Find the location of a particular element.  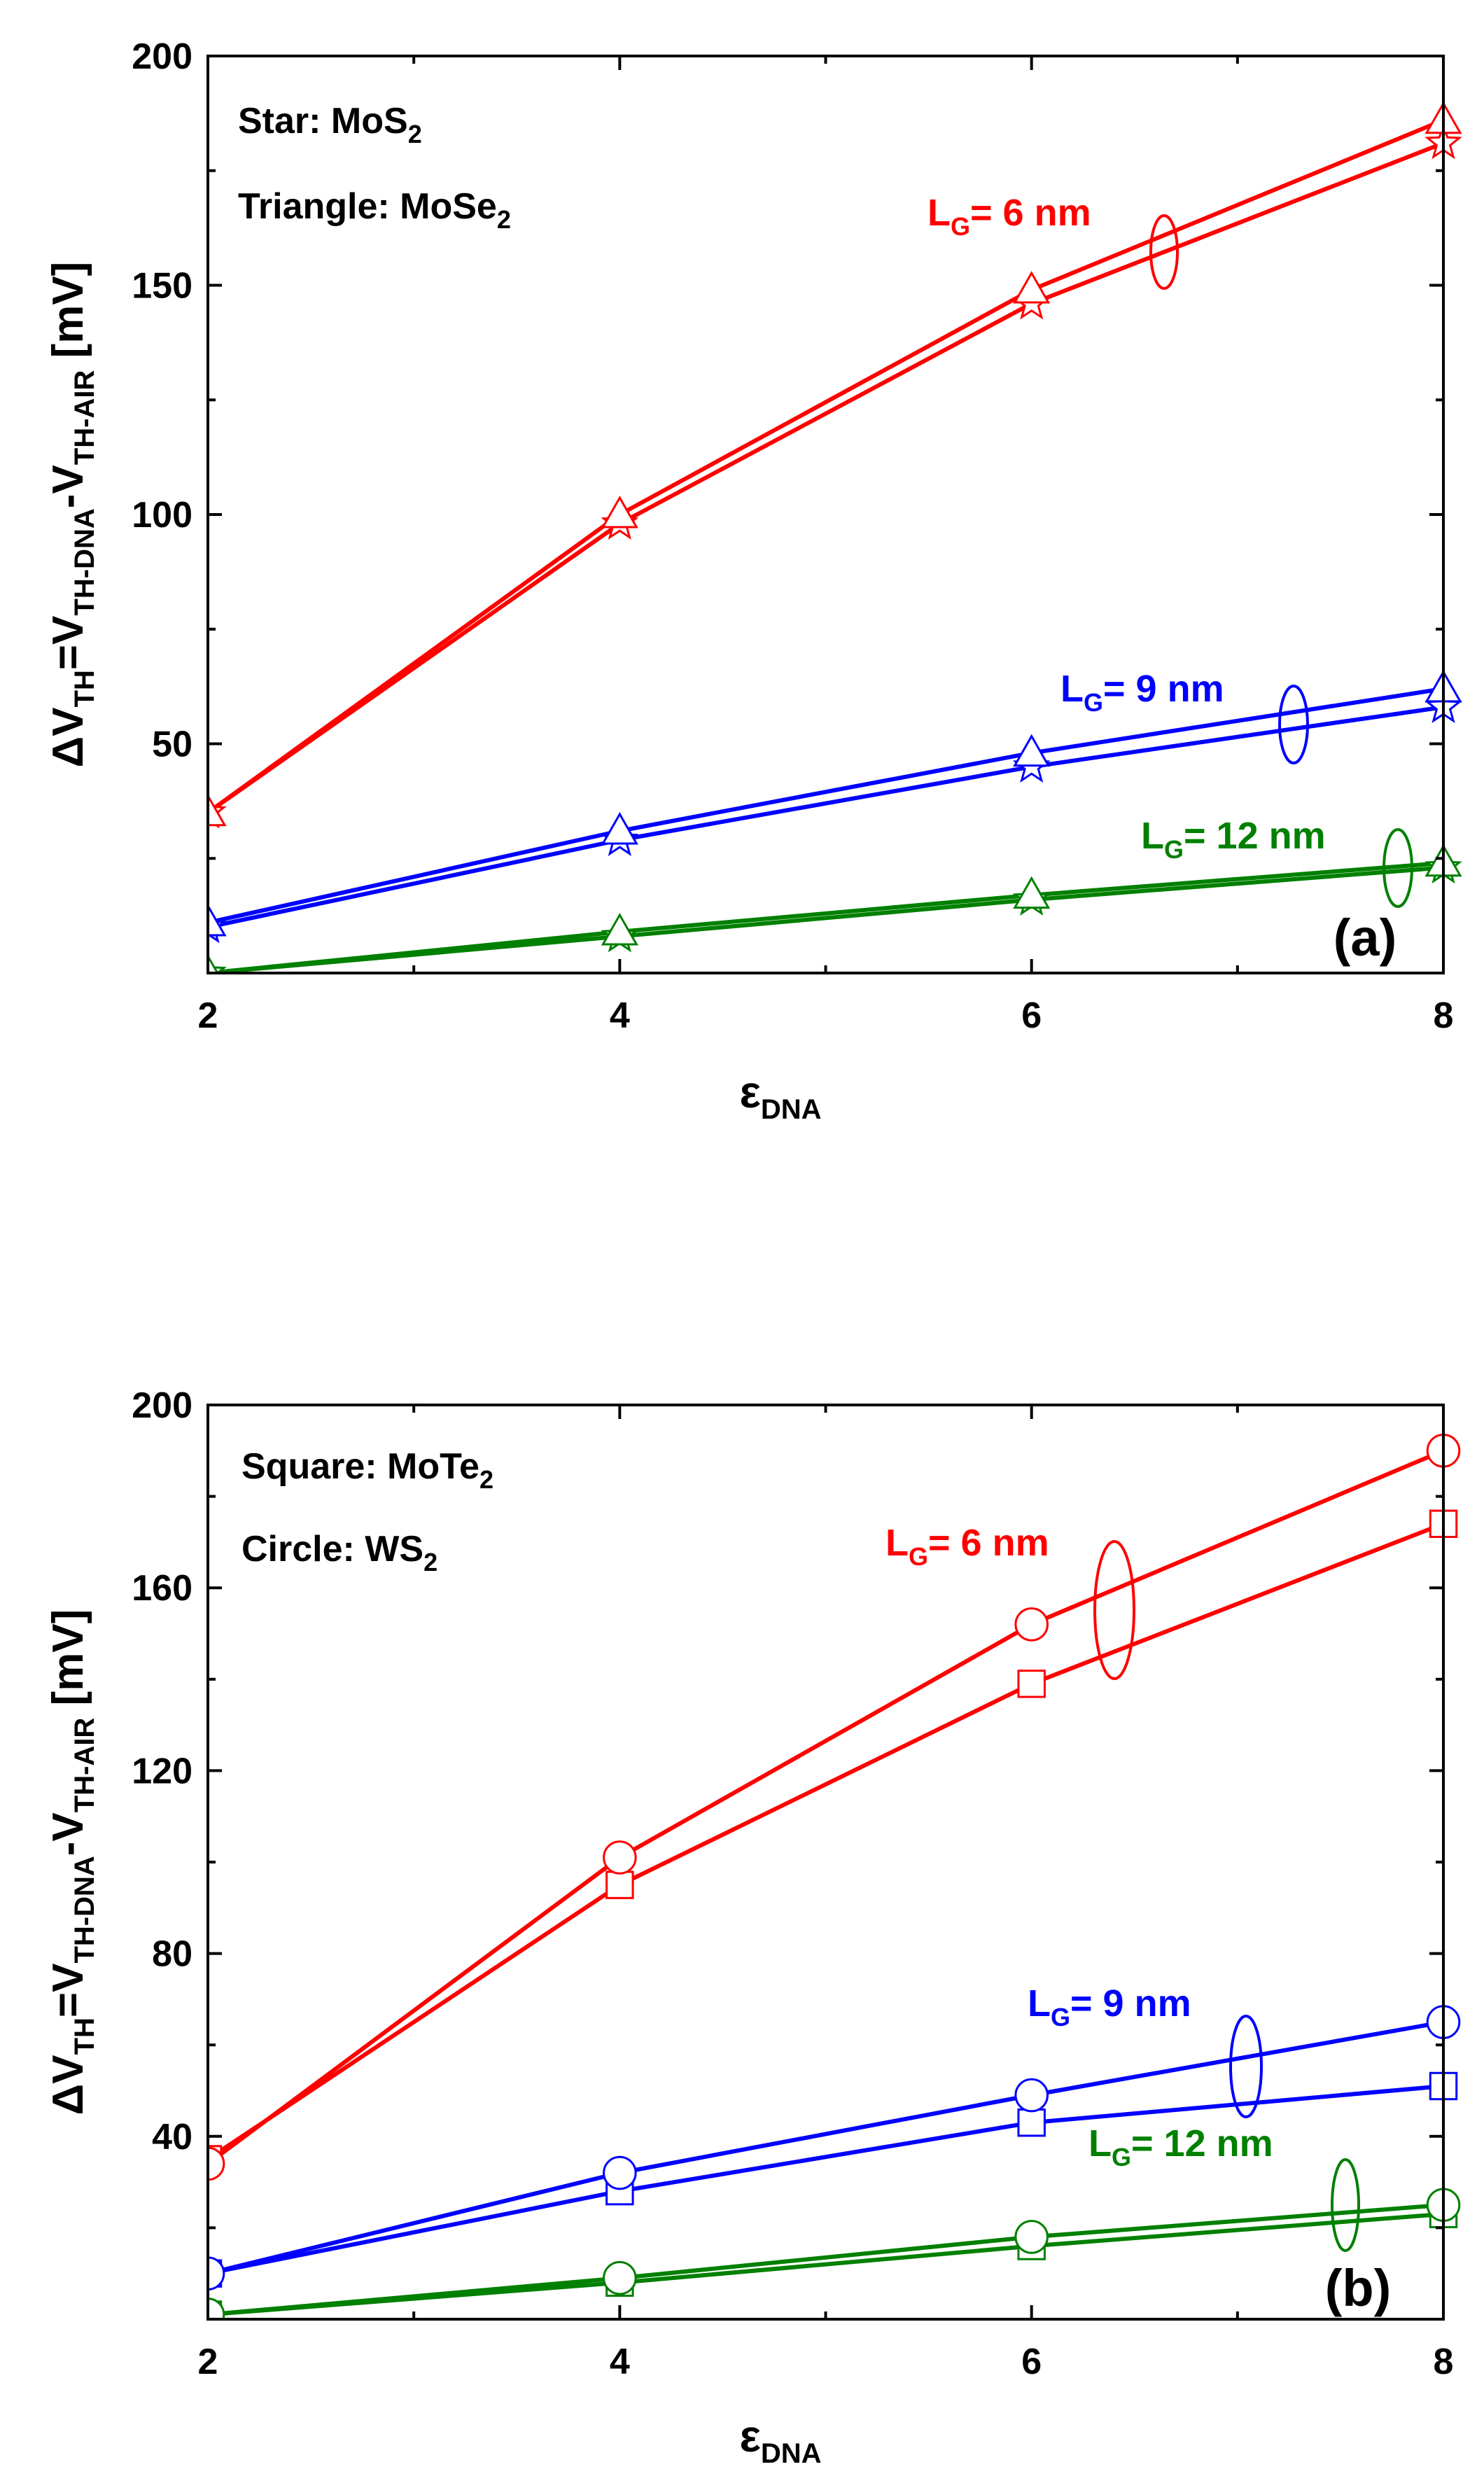

legend-entry: Star: MoS2 is located at coordinates (330, 125).